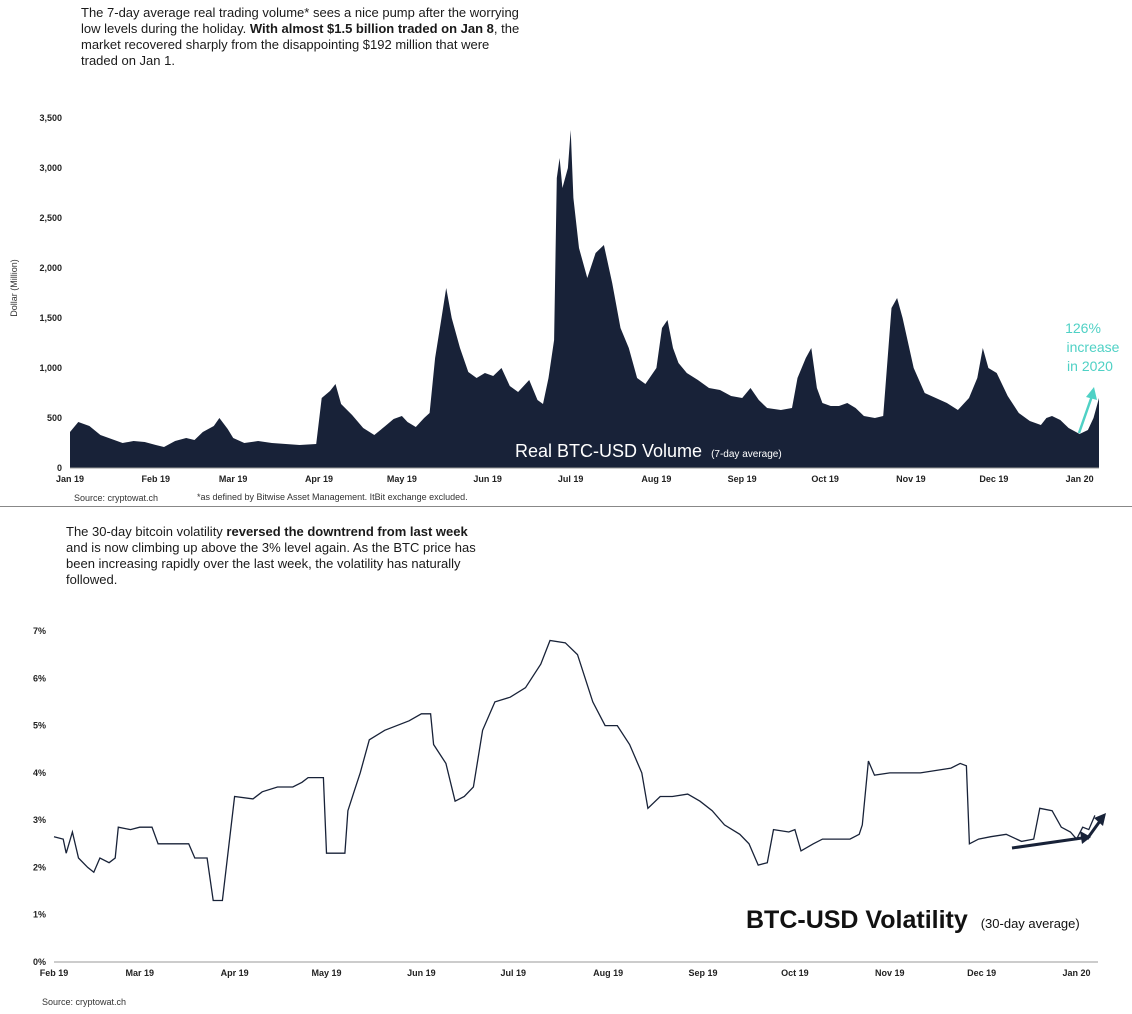 The height and width of the screenshot is (1014, 1132). I want to click on volatility-commentary-segment: The 30-day bitcoin volatility, so click(146, 531).